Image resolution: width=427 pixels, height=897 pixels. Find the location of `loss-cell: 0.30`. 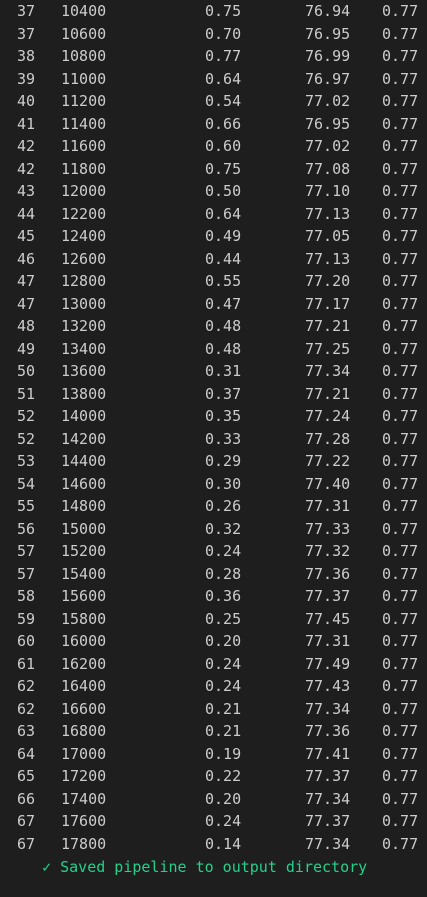

loss-cell: 0.30 is located at coordinates (223, 483).